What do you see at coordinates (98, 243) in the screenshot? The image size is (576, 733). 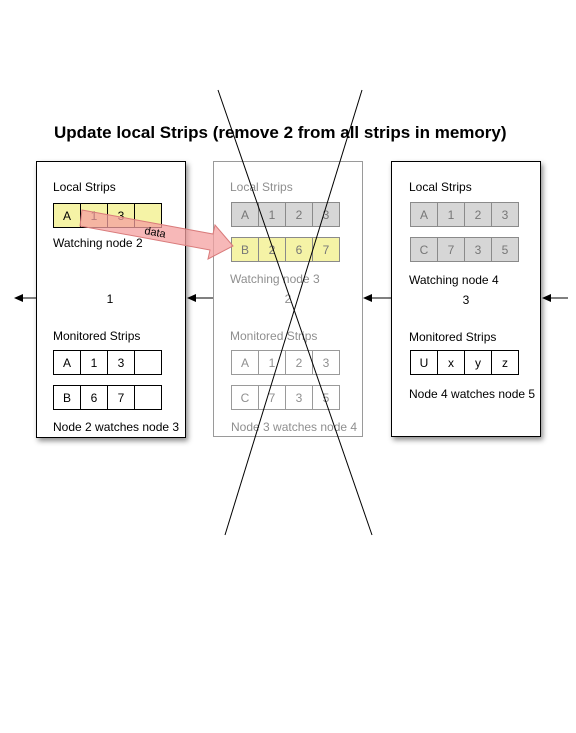 I see `watching-label: Watching node 2` at bounding box center [98, 243].